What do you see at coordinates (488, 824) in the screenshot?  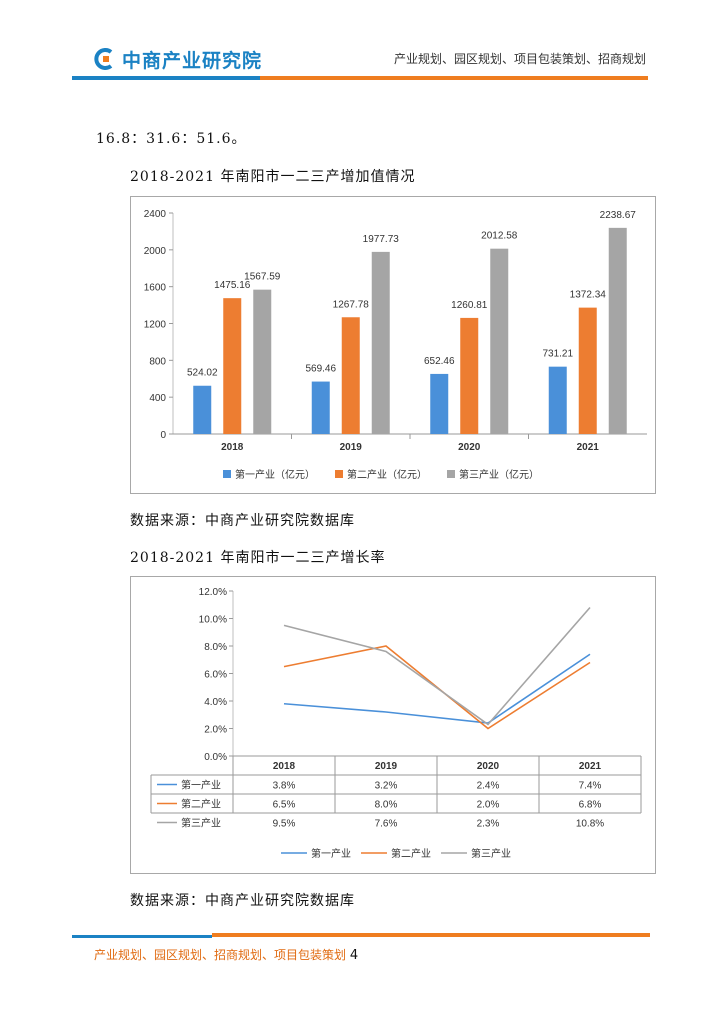 I see `table-cell-value: 2.3%` at bounding box center [488, 824].